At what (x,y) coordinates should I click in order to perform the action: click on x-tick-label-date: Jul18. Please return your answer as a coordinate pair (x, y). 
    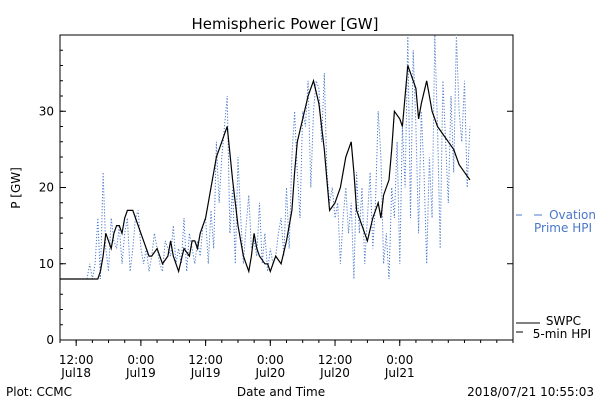
    Looking at the image, I should click on (75, 373).